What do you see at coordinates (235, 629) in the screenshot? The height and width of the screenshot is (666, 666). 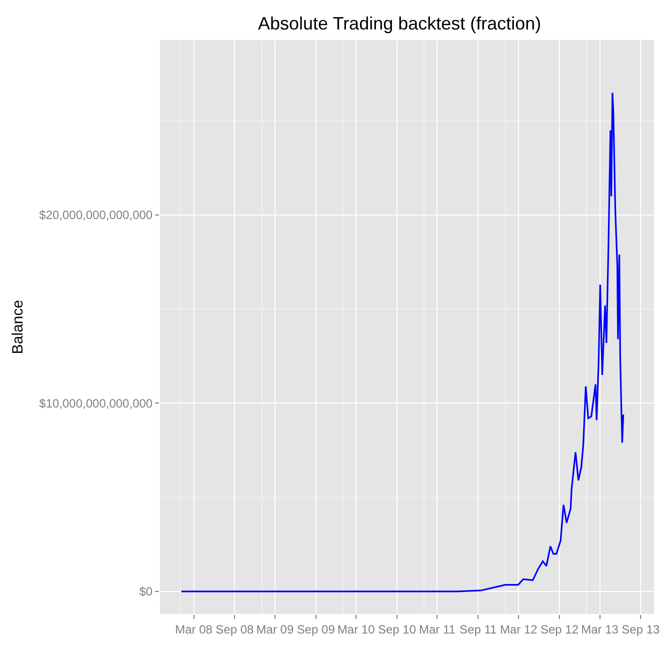 I see `x-tick-label: Sep 08` at bounding box center [235, 629].